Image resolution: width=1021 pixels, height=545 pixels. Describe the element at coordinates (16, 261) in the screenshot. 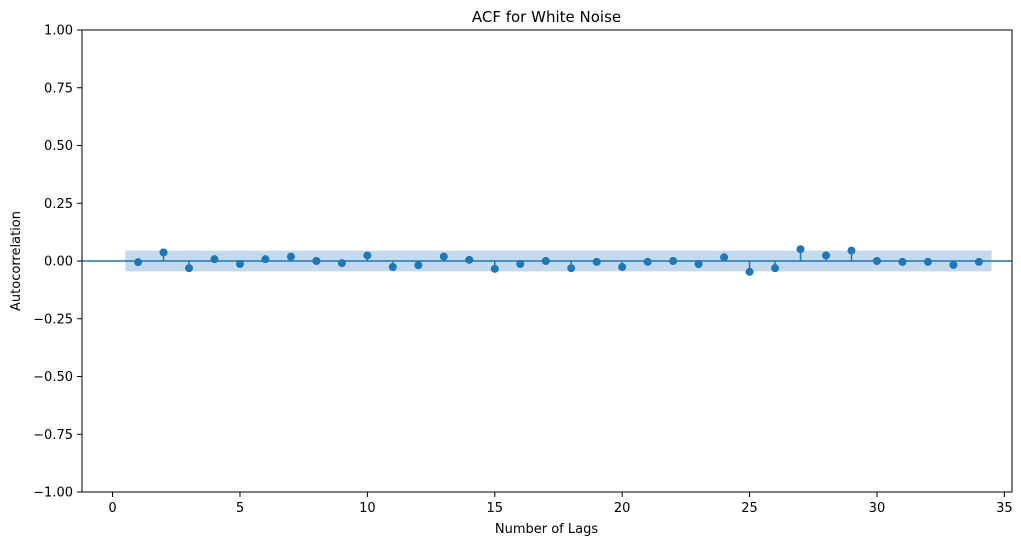

I see `y-axis-label: Autocorrelation` at that location.